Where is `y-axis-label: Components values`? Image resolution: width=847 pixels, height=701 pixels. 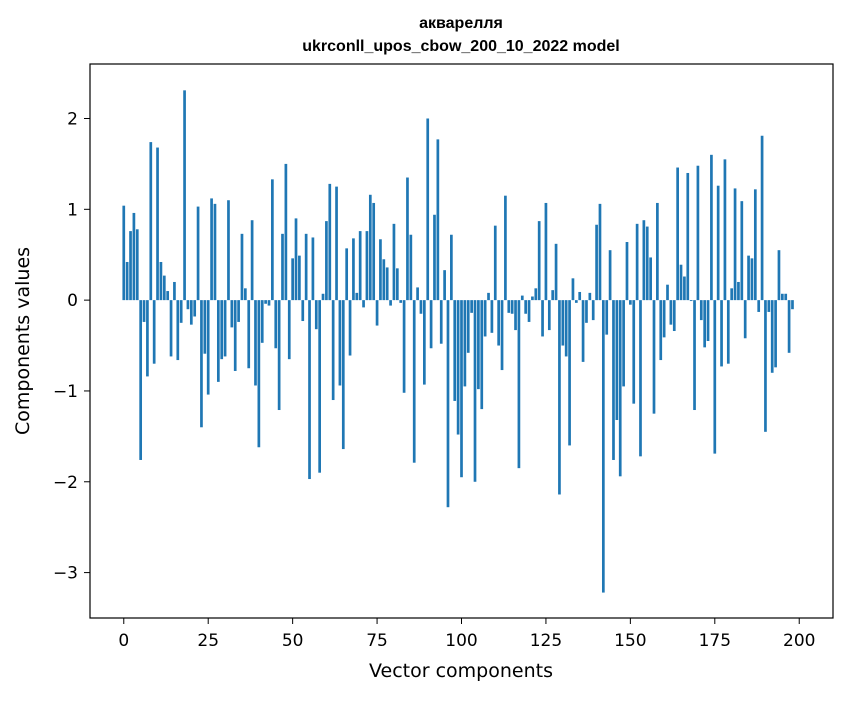 y-axis-label: Components values is located at coordinates (23, 341).